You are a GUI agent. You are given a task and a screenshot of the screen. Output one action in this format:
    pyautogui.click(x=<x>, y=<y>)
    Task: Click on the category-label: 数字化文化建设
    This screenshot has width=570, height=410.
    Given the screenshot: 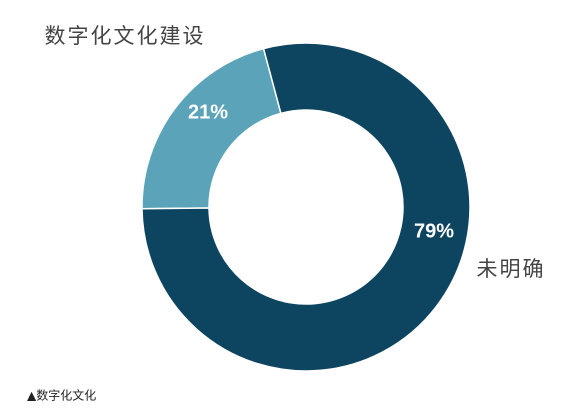 What is the action you would take?
    pyautogui.click(x=125, y=36)
    